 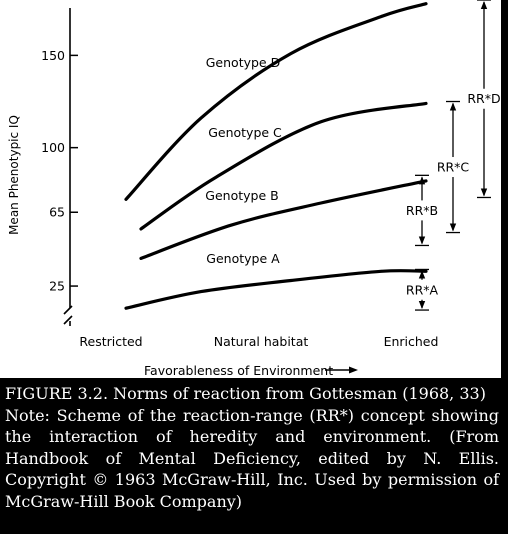 What do you see at coordinates (57, 286) in the screenshot?
I see `y-tick-label: 25` at bounding box center [57, 286].